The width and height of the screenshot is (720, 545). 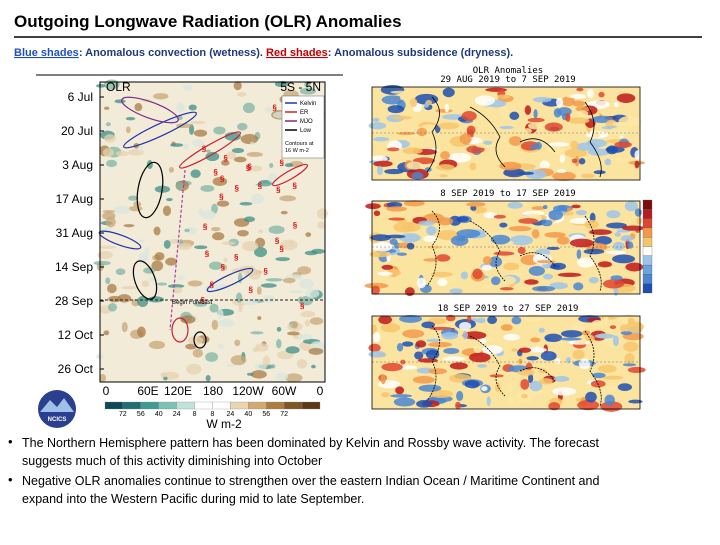 What do you see at coordinates (74, 199) in the screenshot?
I see `date-label: 17 Aug` at bounding box center [74, 199].